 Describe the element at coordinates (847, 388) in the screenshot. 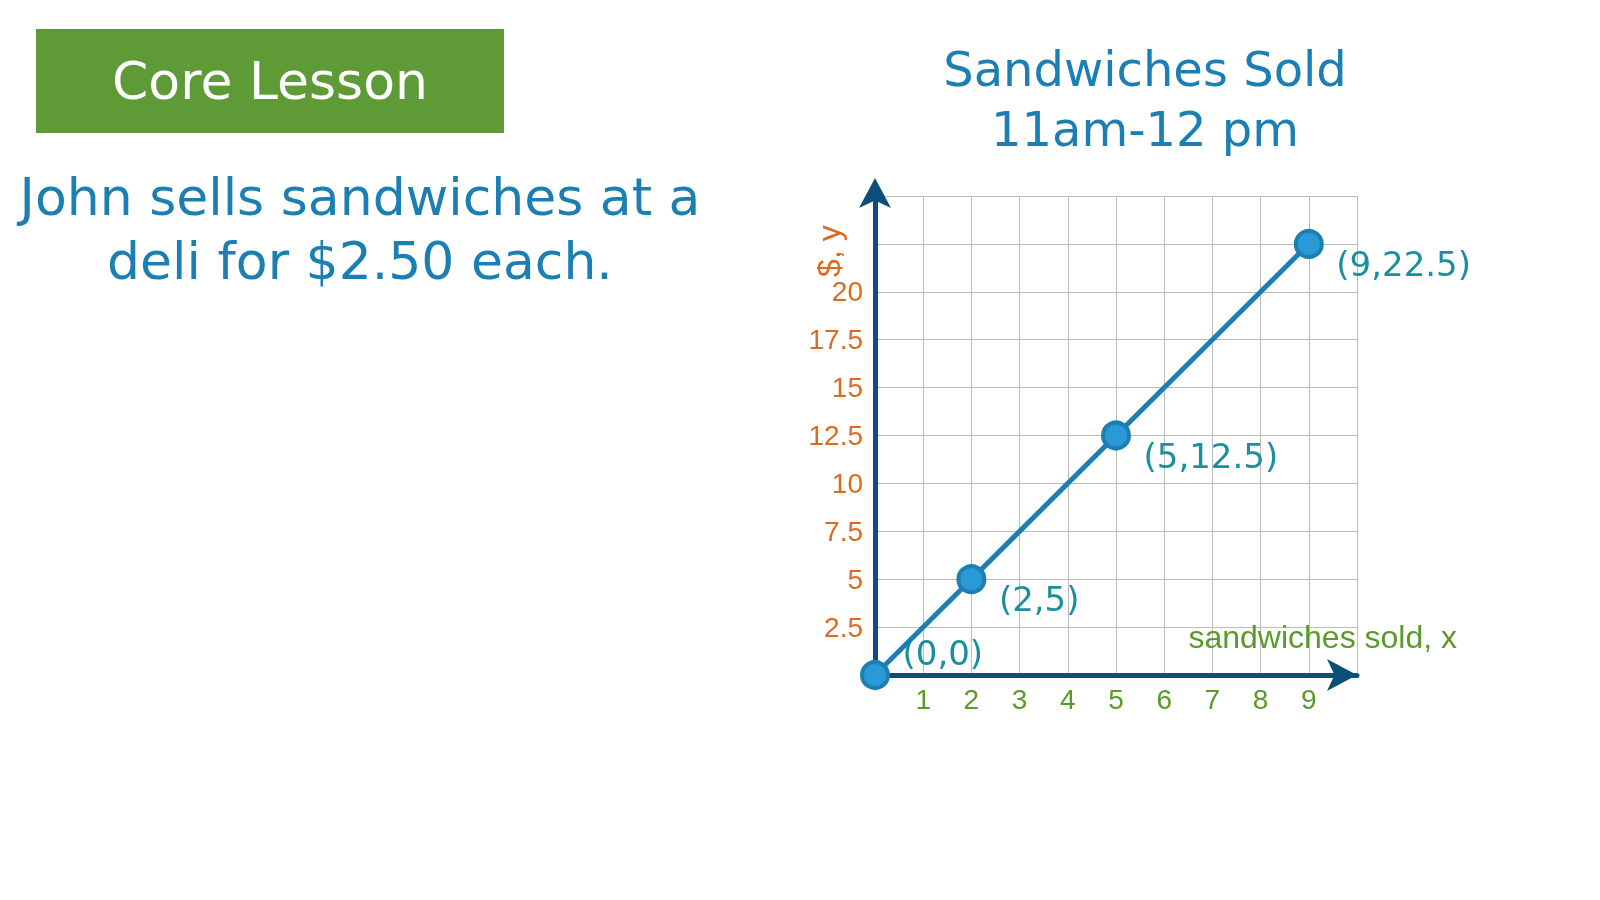

I see `y-tick-label: 15` at that location.